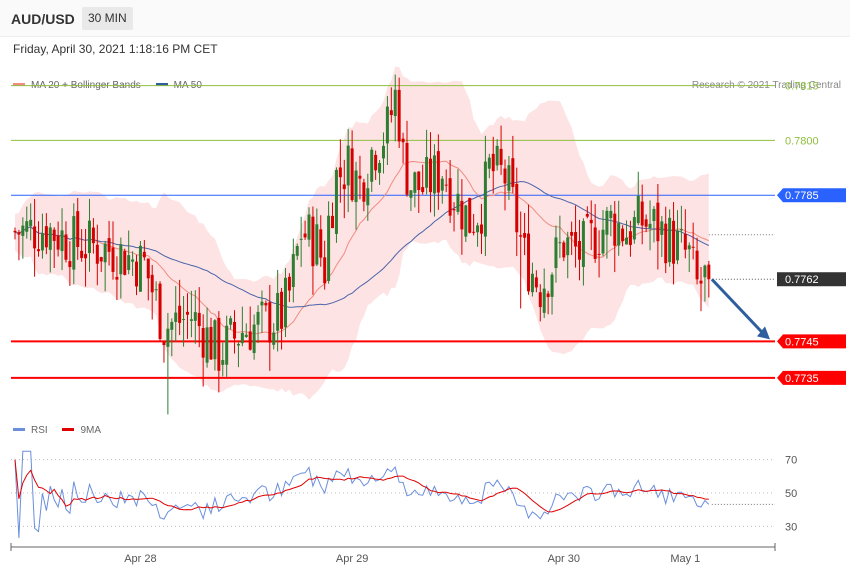 This screenshot has width=850, height=576. What do you see at coordinates (115, 49) in the screenshot?
I see `chart-datetime: Friday, April 30, 2021 1:18:16 PM CET` at bounding box center [115, 49].